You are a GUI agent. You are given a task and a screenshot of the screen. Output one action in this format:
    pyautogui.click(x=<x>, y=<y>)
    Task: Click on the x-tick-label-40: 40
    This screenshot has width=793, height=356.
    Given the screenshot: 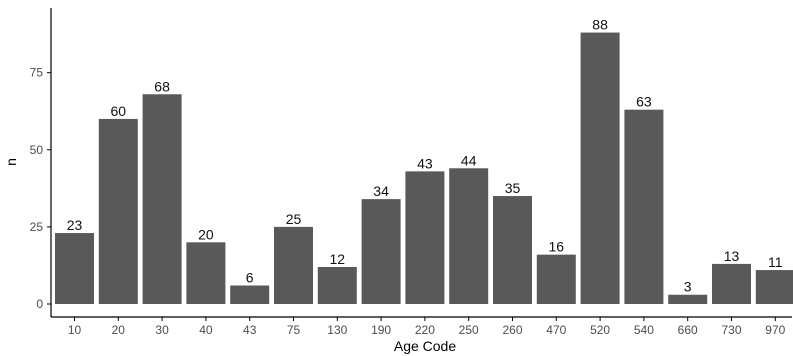 What is the action you would take?
    pyautogui.click(x=206, y=330)
    